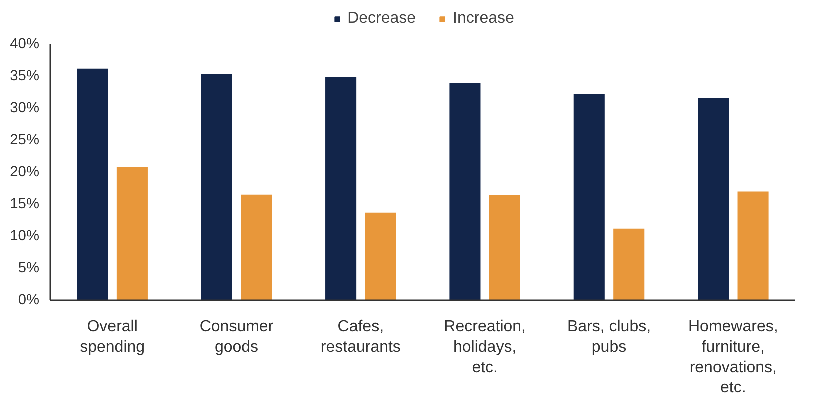 This screenshot has width=819, height=405. What do you see at coordinates (25, 108) in the screenshot?
I see `y-tick-label: 30%` at bounding box center [25, 108].